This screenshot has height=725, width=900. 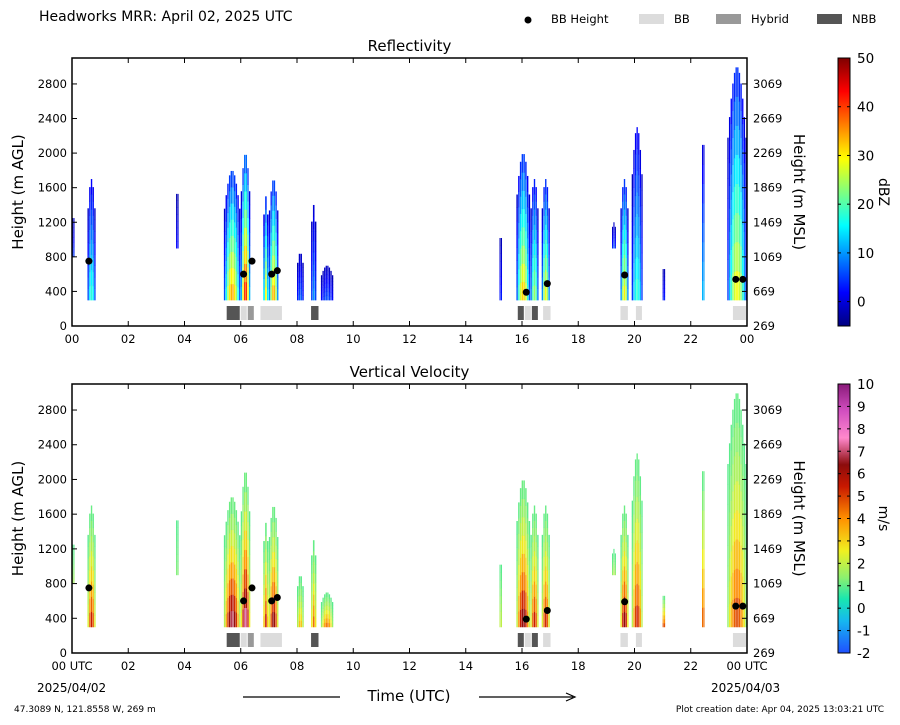 I want to click on colorbar-tick-label: -2, so click(x=863, y=654).